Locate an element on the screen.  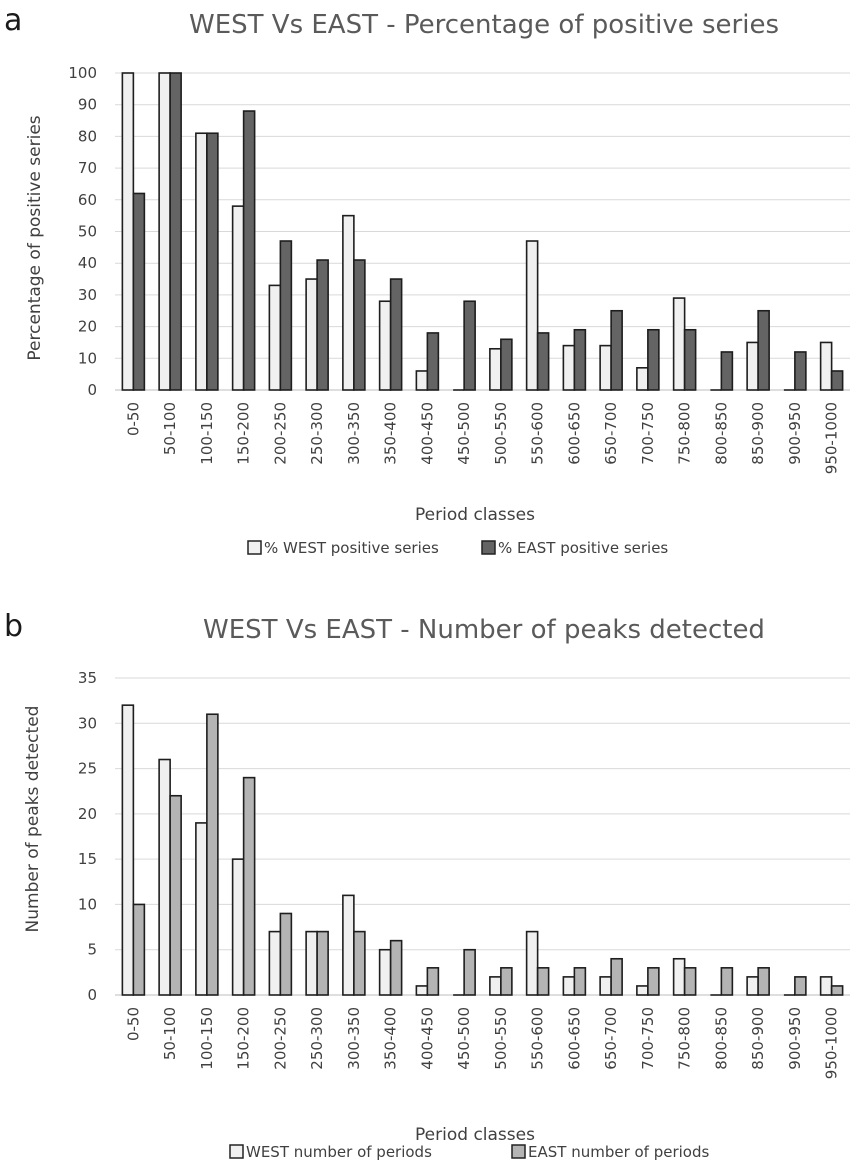
panel-a-x-tick-label: 500-550 is located at coordinates (501, 433).